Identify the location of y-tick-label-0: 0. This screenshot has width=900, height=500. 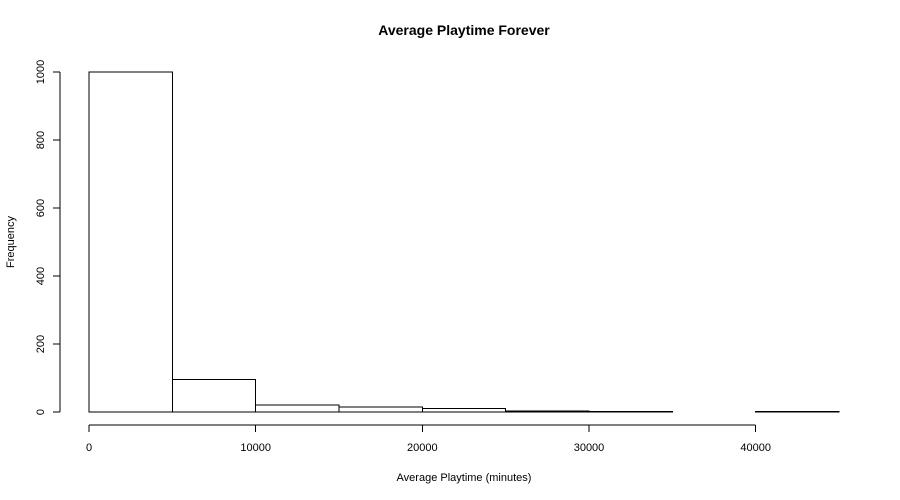
(41, 412).